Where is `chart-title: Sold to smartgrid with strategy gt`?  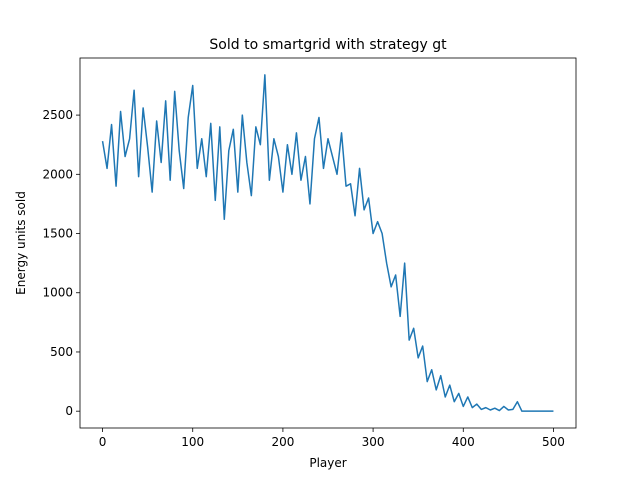 chart-title: Sold to smartgrid with strategy gt is located at coordinates (328, 45).